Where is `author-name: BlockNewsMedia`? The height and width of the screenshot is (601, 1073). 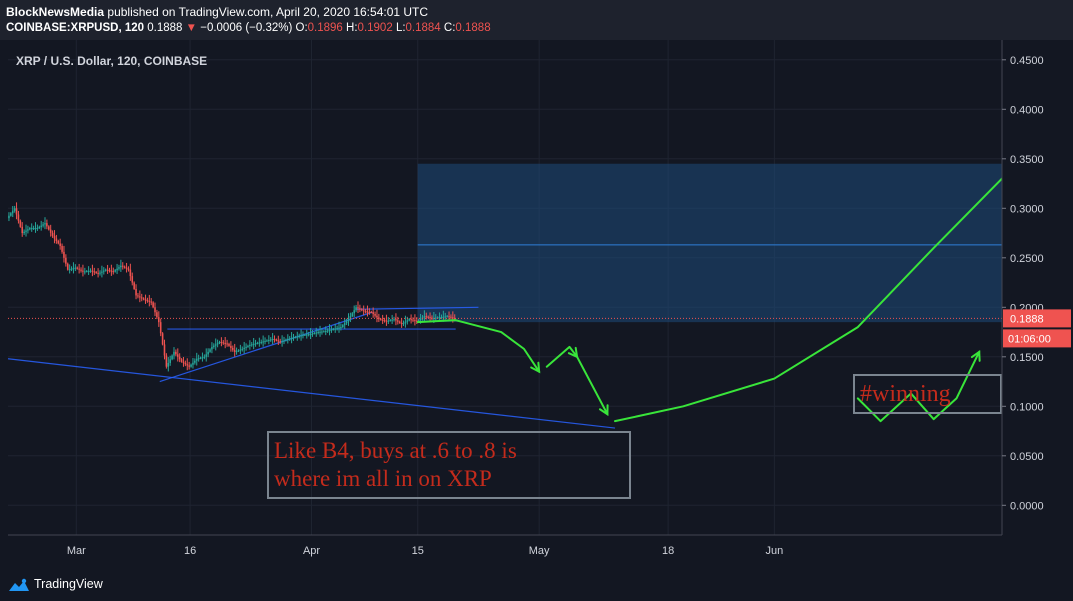 author-name: BlockNewsMedia is located at coordinates (55, 12).